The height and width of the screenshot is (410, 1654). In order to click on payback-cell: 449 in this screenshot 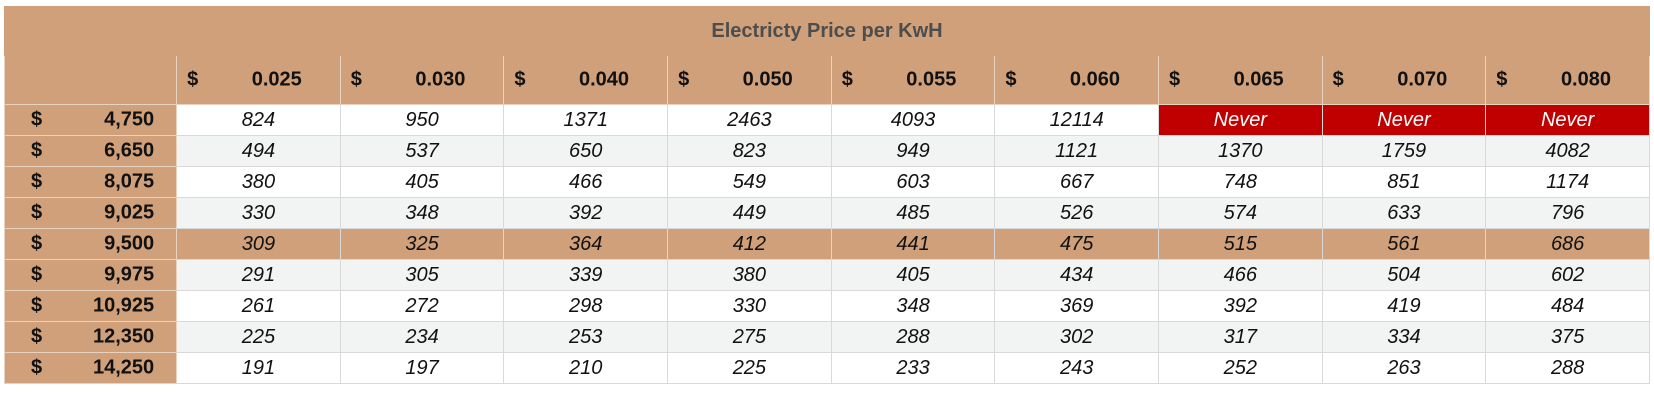, I will do `click(749, 213)`.